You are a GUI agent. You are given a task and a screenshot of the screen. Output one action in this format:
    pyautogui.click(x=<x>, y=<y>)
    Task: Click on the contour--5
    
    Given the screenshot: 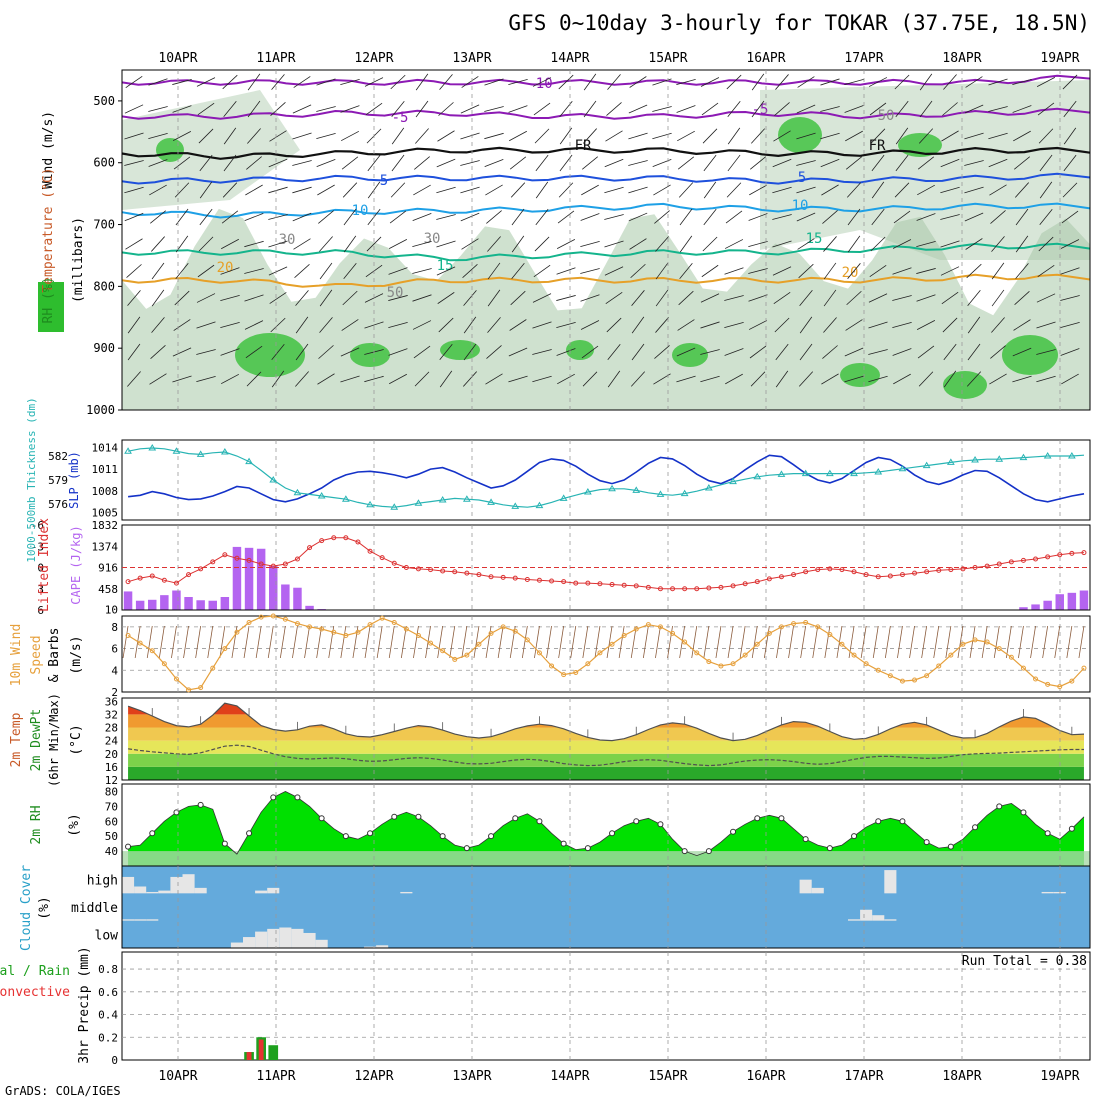 What is the action you would take?
    pyautogui.click(x=606, y=113)
    